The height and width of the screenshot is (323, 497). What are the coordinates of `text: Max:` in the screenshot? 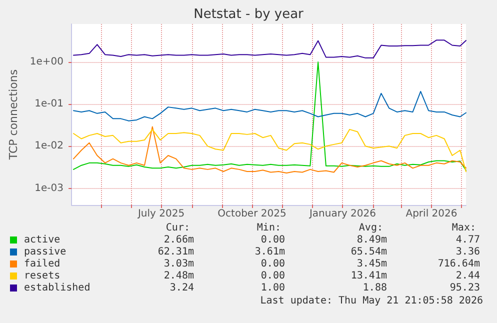 It's located at (464, 228).